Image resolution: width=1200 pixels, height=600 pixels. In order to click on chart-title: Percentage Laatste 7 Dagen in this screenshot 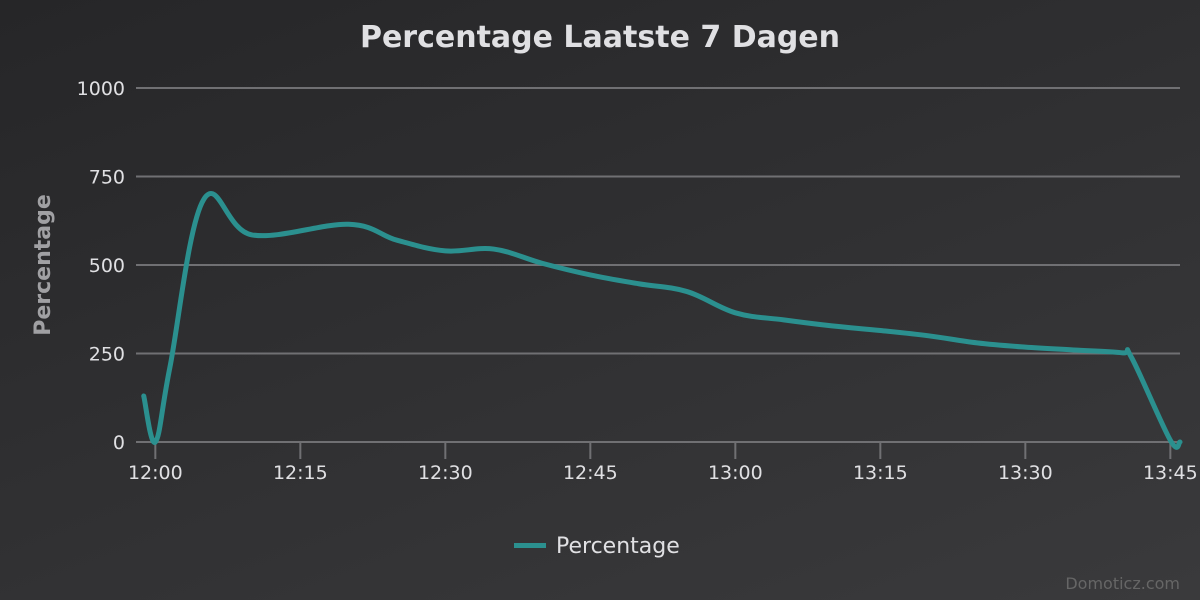, I will do `click(600, 37)`.